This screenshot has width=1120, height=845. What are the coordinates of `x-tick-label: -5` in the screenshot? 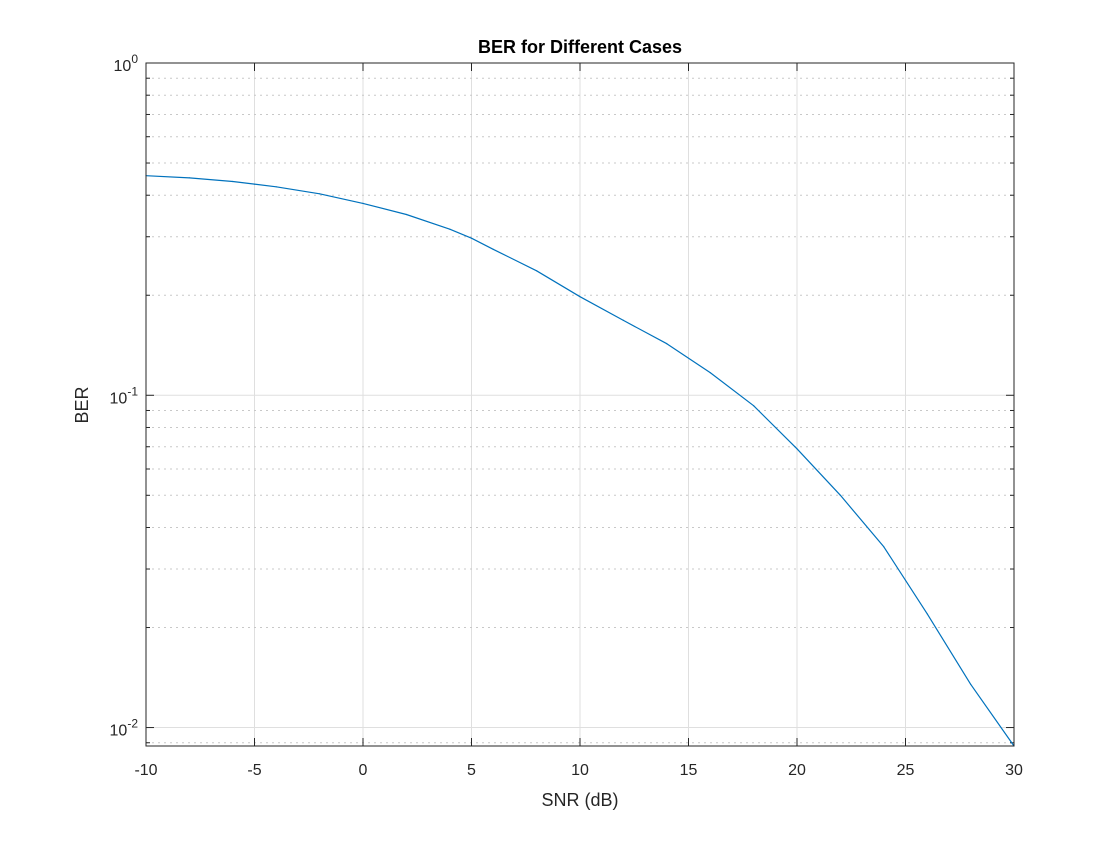 It's located at (254, 770).